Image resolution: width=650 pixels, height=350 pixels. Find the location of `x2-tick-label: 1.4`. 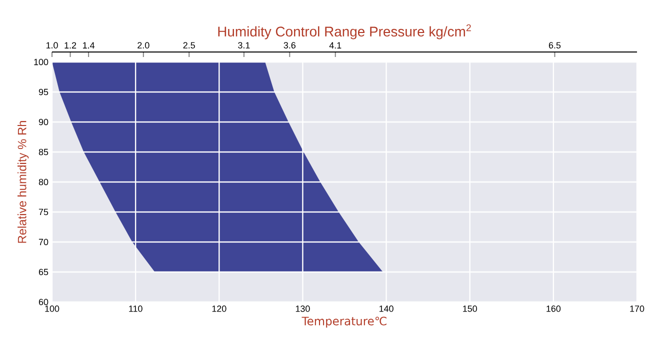

x2-tick-label: 1.4 is located at coordinates (89, 45).